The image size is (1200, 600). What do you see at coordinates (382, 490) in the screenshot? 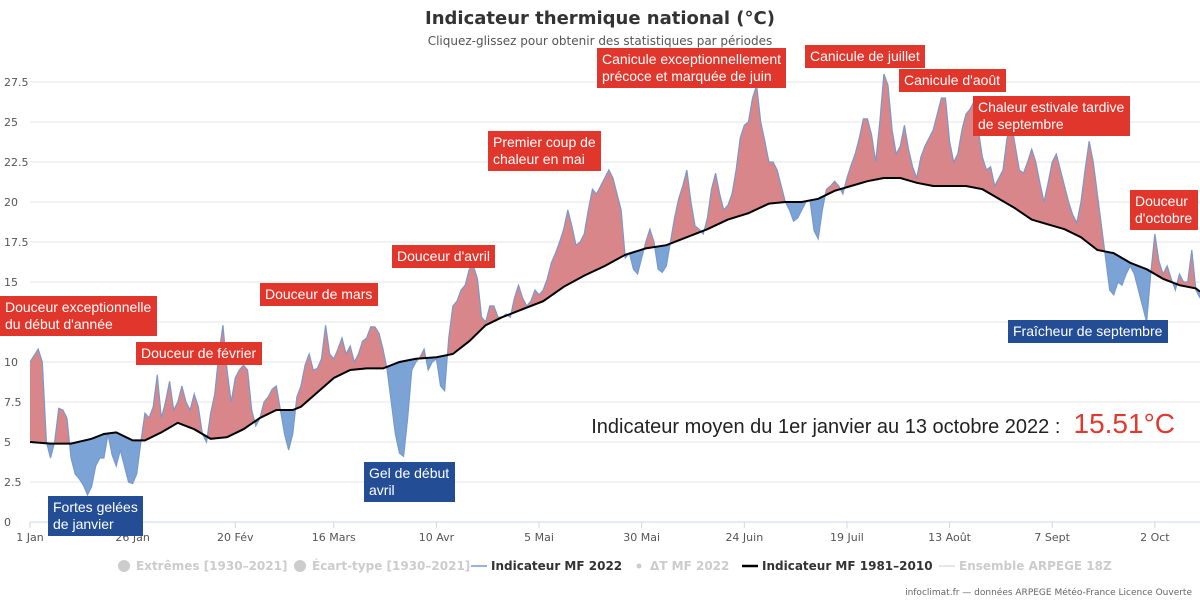
I see `annotation-text: avril` at bounding box center [382, 490].